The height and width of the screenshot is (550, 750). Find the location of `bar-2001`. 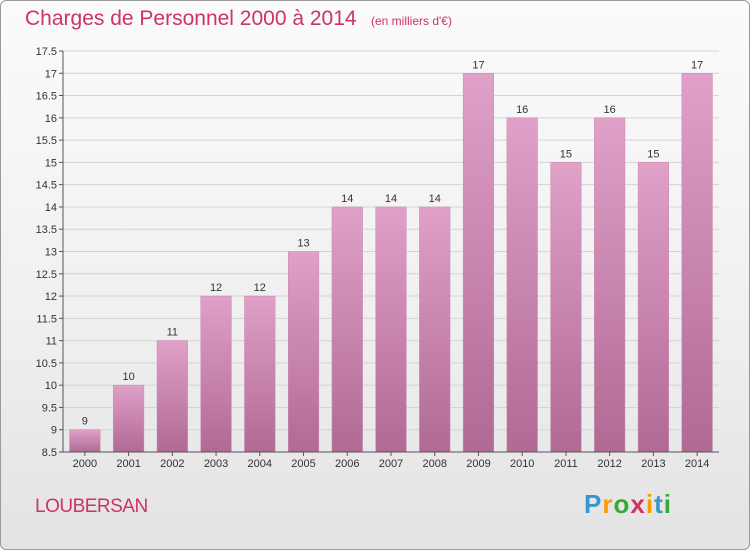

bar-2001 is located at coordinates (129, 418).